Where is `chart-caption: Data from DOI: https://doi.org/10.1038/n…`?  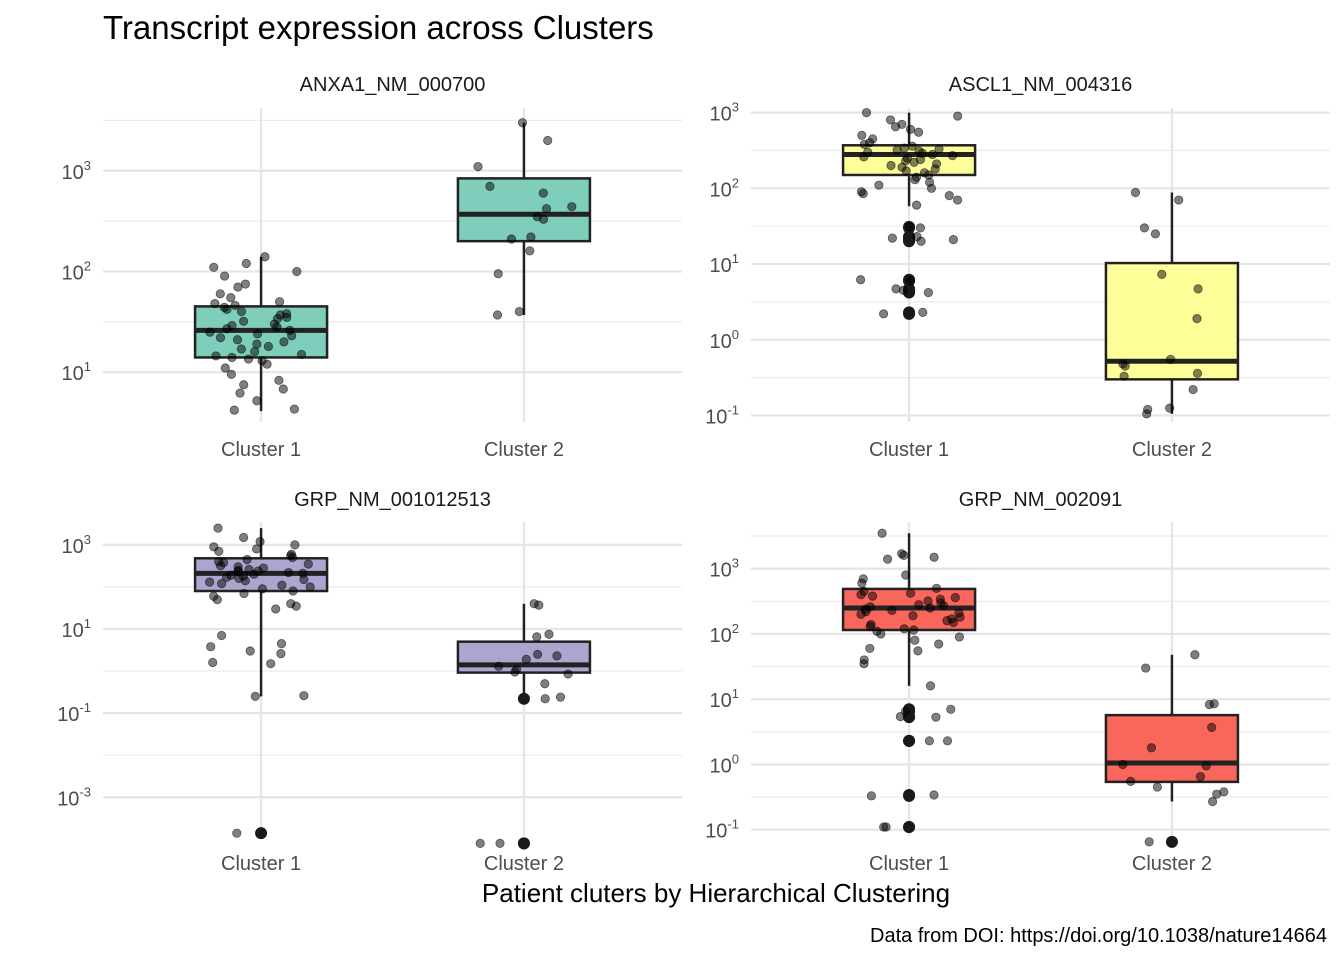
chart-caption: Data from DOI: https://doi.org/10.1038/n… is located at coordinates (1098, 936).